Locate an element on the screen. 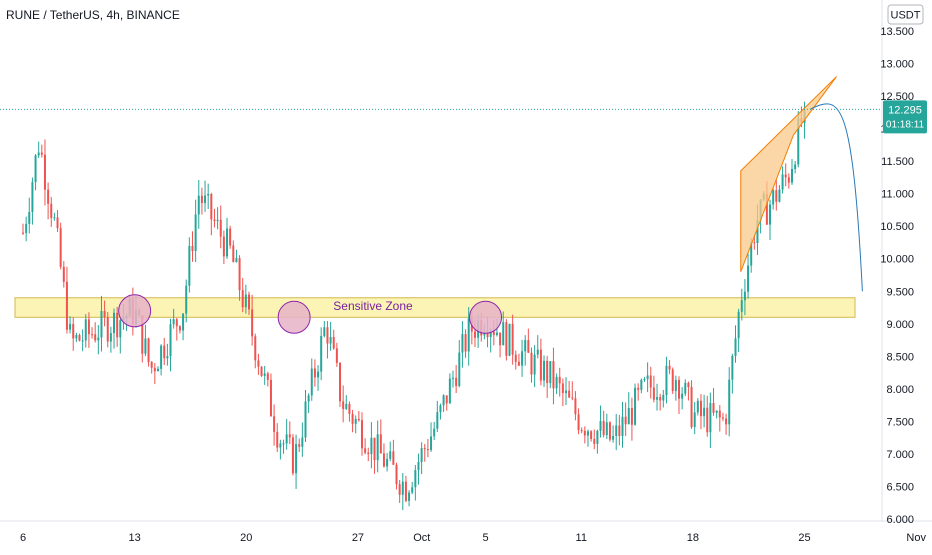 This screenshot has width=932, height=555. currency-button is located at coordinates (905, 14).